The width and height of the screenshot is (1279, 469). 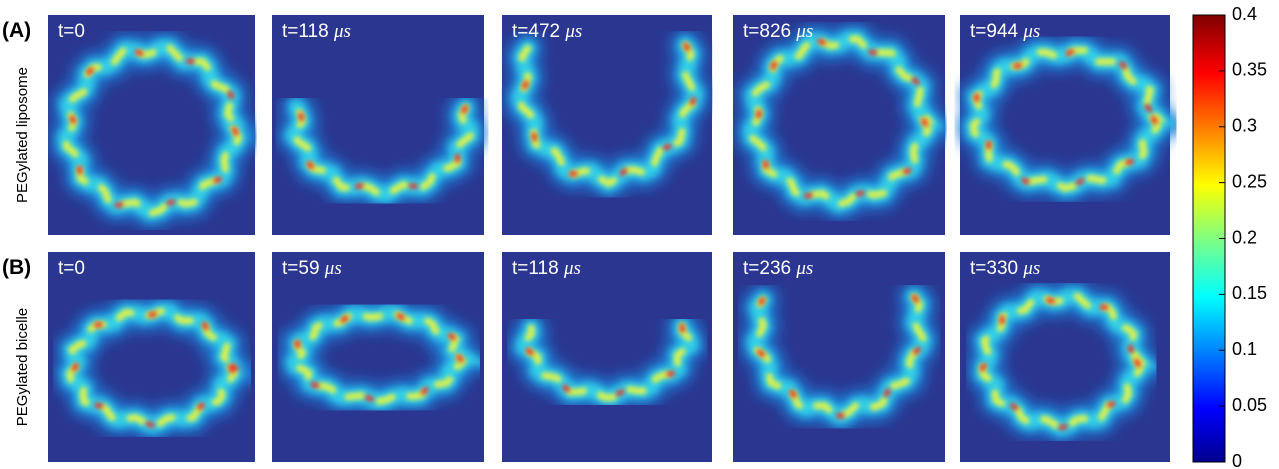 What do you see at coordinates (301, 268) in the screenshot?
I see `time-value: t=59` at bounding box center [301, 268].